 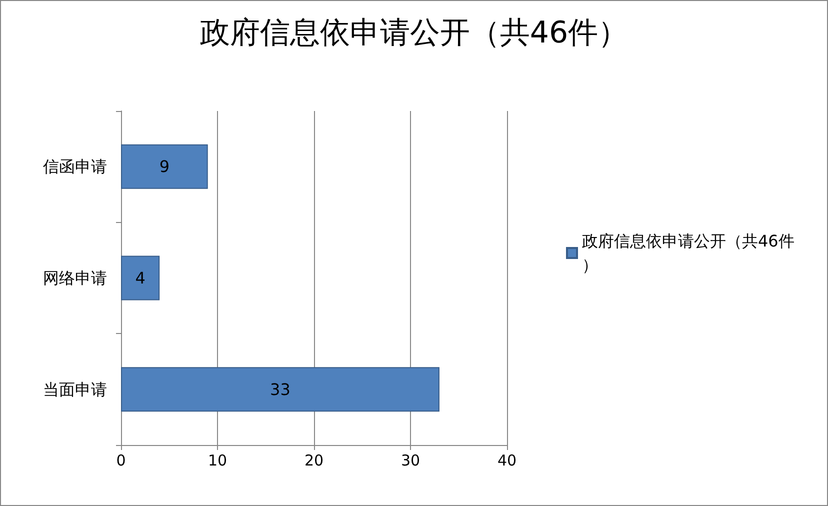 What do you see at coordinates (75, 389) in the screenshot?
I see `y-tick-label: 当面申请` at bounding box center [75, 389].